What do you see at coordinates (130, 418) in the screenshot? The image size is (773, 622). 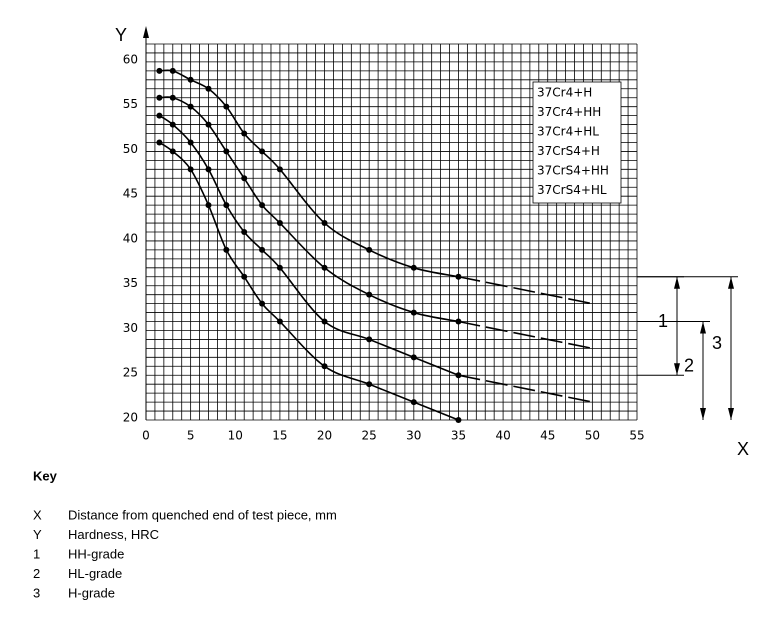 I see `y-tick-label: 20` at bounding box center [130, 418].